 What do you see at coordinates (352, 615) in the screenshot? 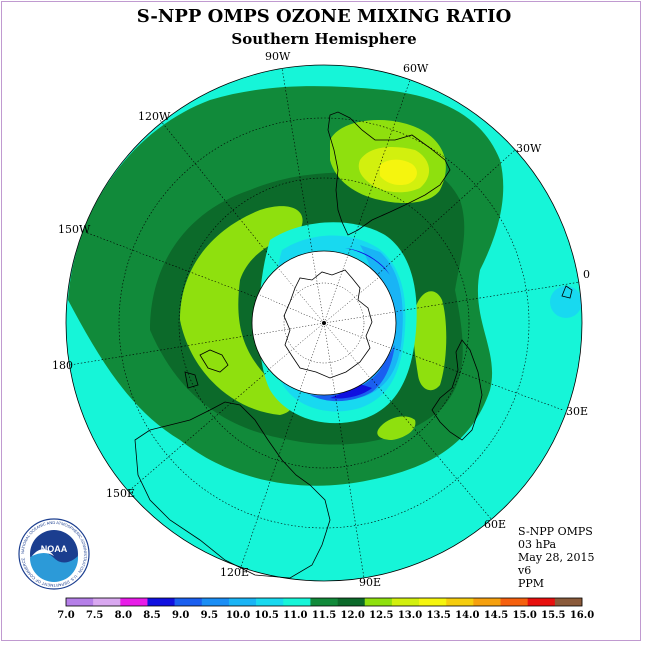
I see `colorbar-tick-label: 12.0` at bounding box center [352, 615].